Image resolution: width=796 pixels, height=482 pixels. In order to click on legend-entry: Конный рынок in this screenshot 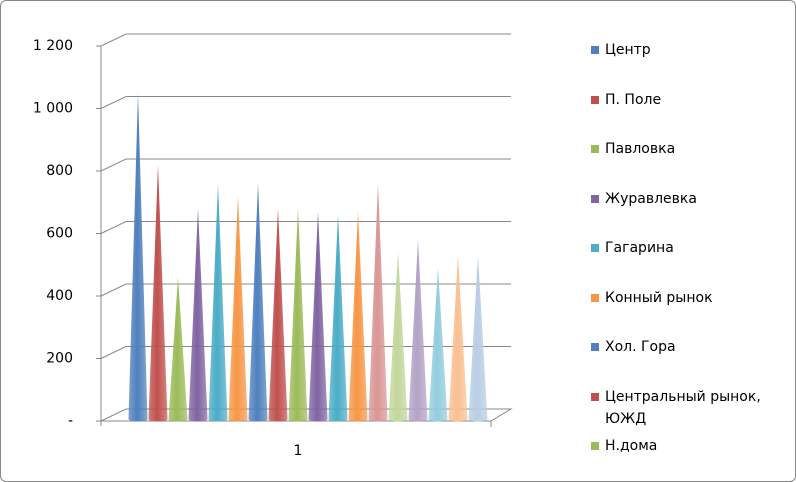, I will do `click(691, 298)`.